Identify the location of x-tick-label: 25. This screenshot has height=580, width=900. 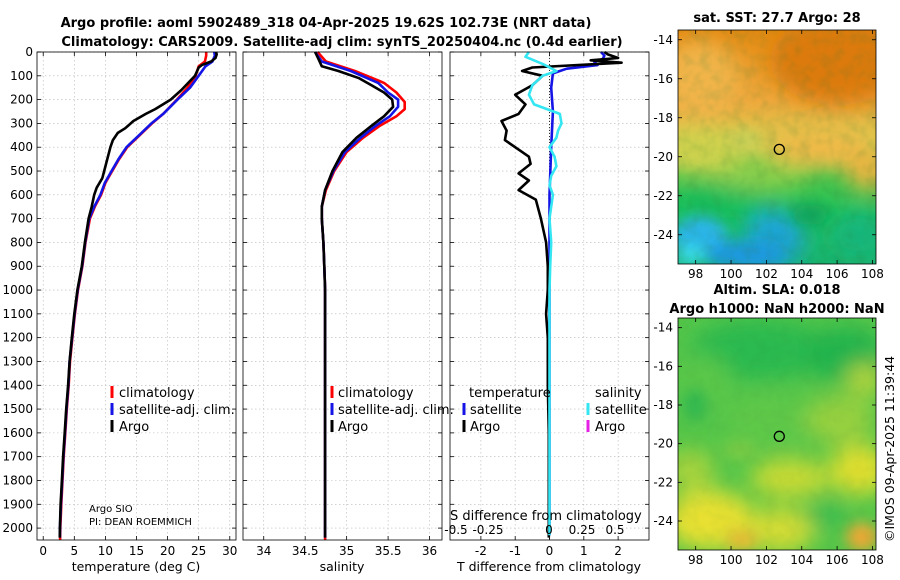
(198, 551).